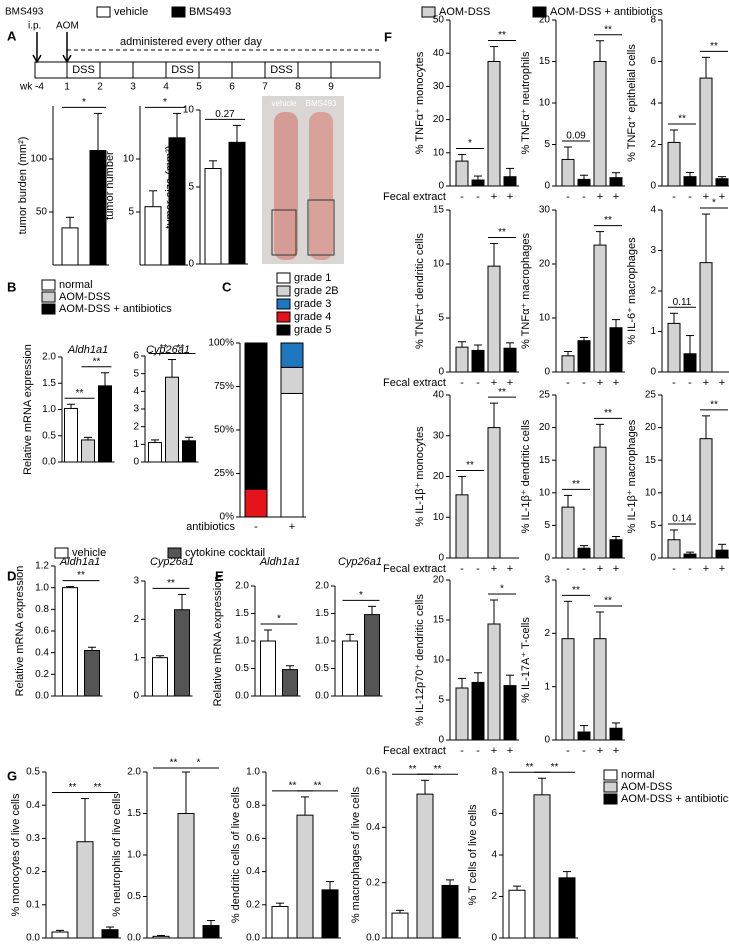 This screenshot has height=944, width=729. I want to click on legend-label: cytokine cocktail, so click(225, 553).